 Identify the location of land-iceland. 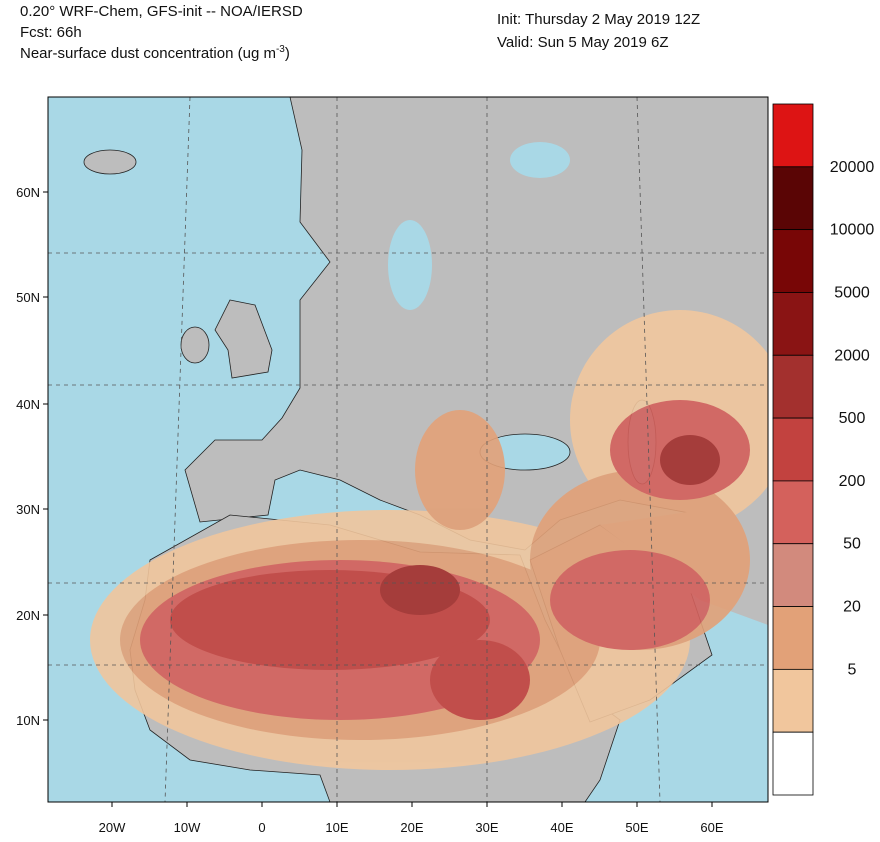
(110, 162).